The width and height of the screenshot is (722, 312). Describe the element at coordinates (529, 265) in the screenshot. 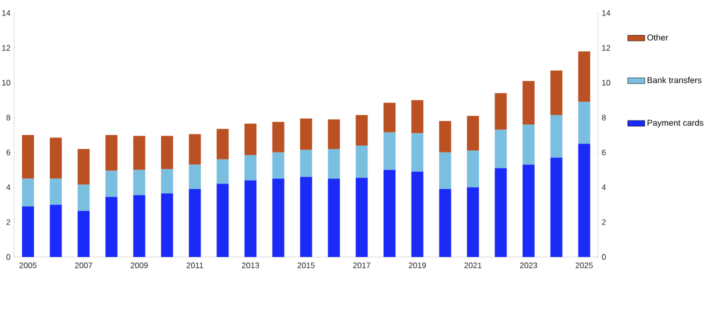

I see `x-tick-label: 2023` at that location.